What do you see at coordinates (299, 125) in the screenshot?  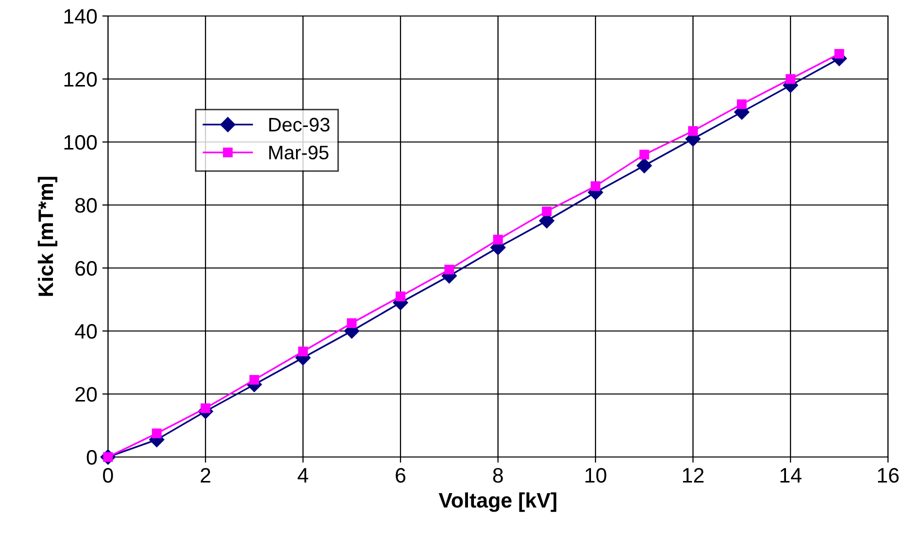 I see `legend-label: Dec-93` at bounding box center [299, 125].